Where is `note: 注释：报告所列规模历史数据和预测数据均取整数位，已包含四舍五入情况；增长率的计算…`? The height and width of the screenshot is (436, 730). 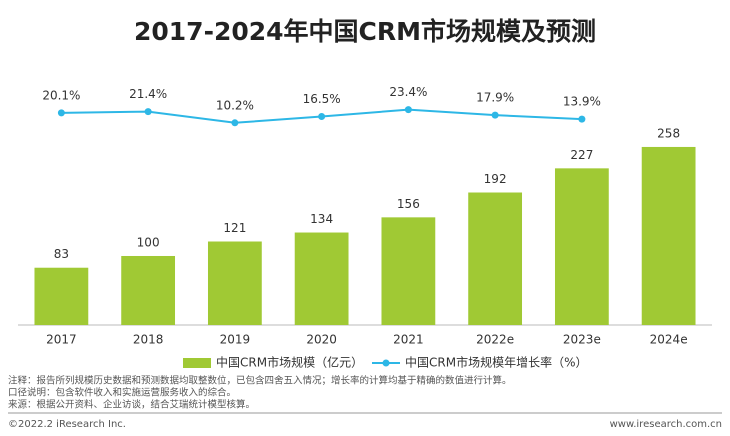
note: 注释：报告所列规模历史数据和预测数据均取整数位，已包含四舍五入情况；增长率的计算… is located at coordinates (260, 381).